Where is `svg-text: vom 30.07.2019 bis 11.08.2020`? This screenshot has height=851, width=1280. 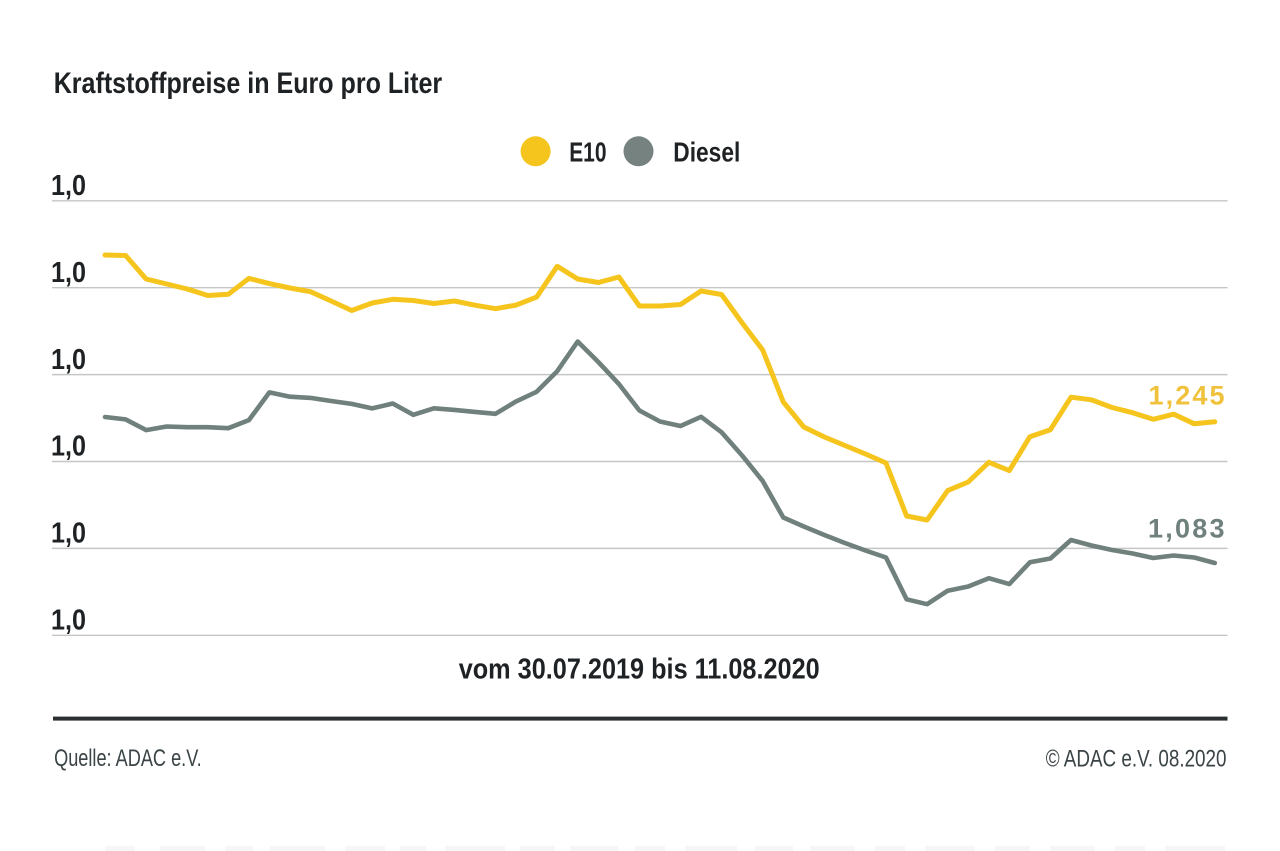
svg-text: vom 30.07.2019 bis 11.08.2020 is located at coordinates (639, 670).